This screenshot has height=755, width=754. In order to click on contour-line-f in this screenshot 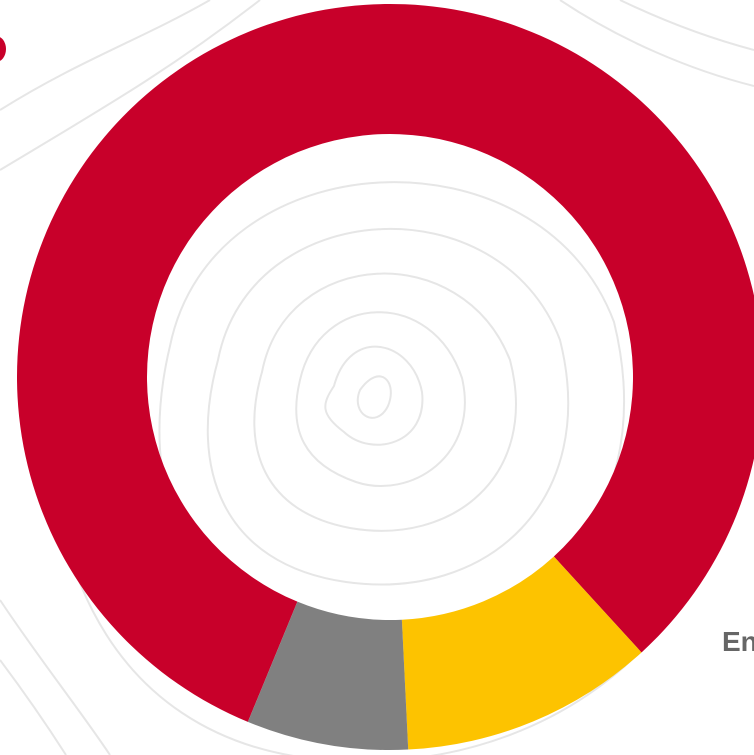, I will do `click(686, 25)`.